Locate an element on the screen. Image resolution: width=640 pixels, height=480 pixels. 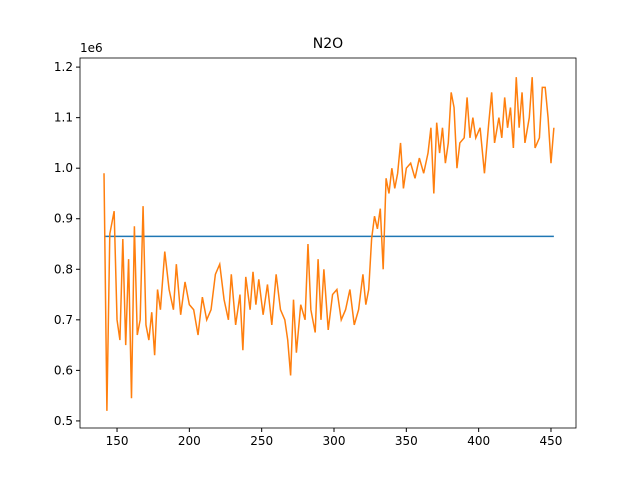
x-tick-label: 250 is located at coordinates (261, 441).